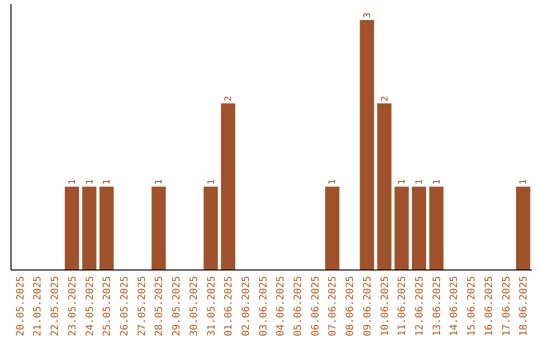  Describe the element at coordinates (20, 306) in the screenshot. I see `x-tick-label: 20.05.2025` at that location.